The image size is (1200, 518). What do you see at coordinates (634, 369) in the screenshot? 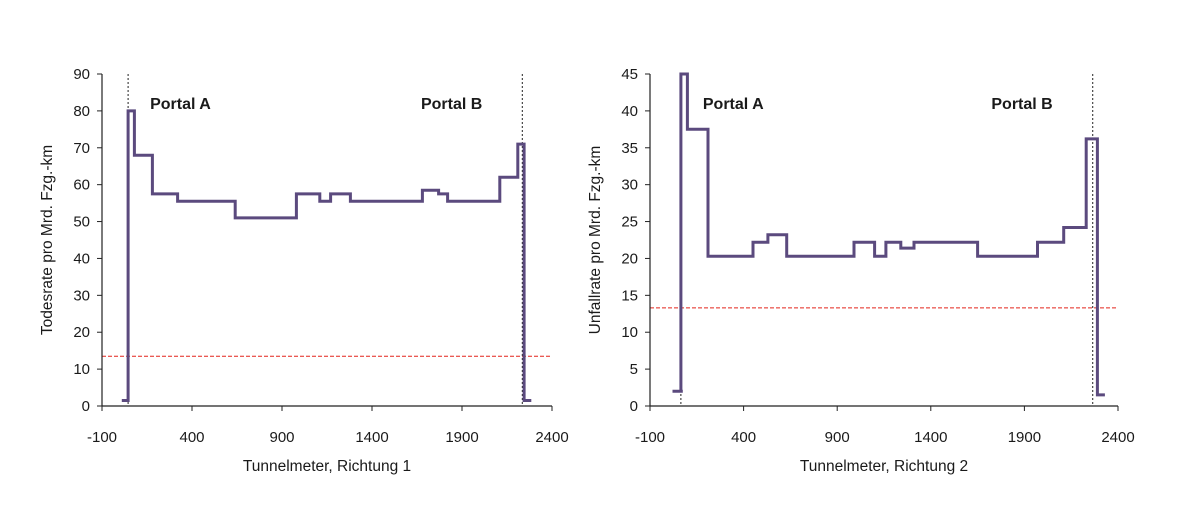
I see `y-tick-label: 5` at bounding box center [634, 369].